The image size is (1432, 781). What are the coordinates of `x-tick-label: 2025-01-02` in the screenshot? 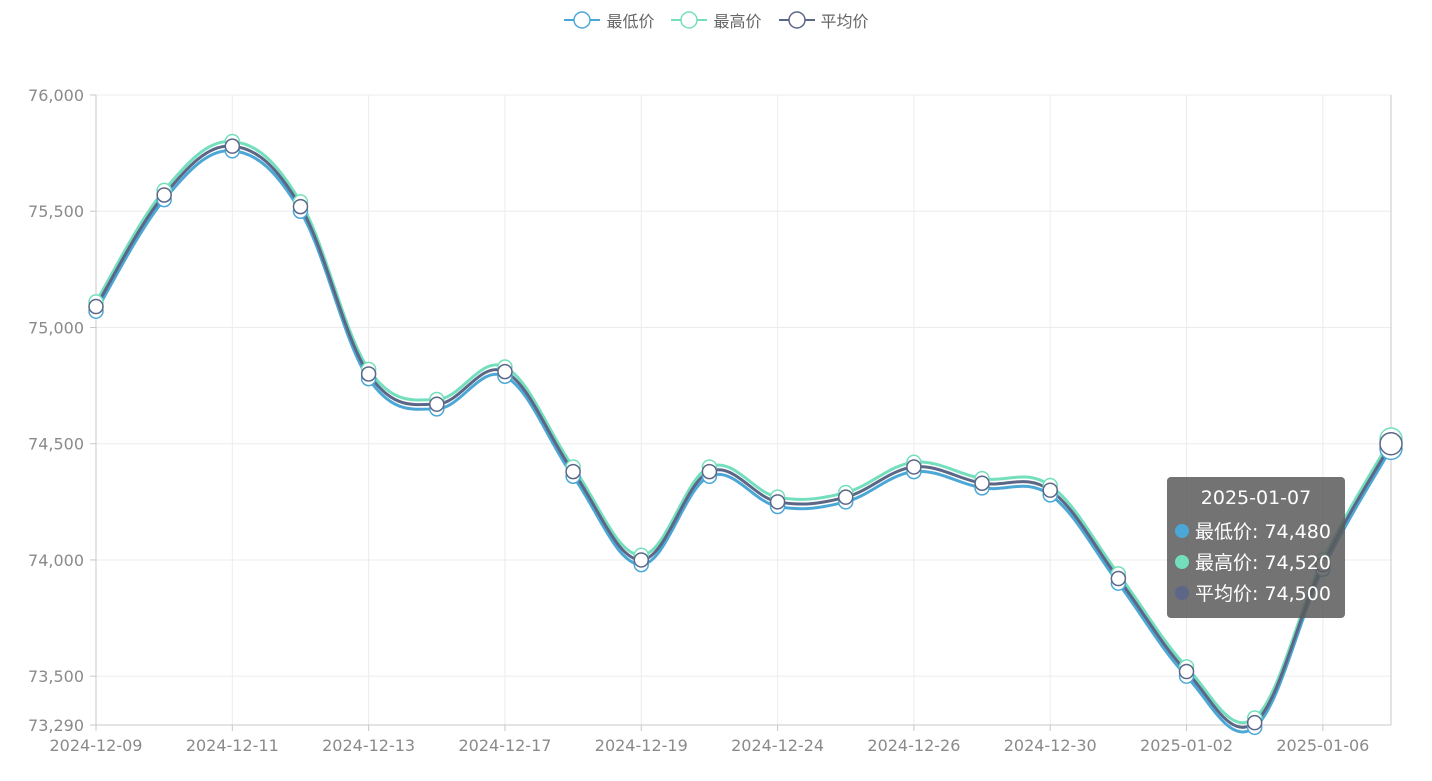 It's located at (1186, 745).